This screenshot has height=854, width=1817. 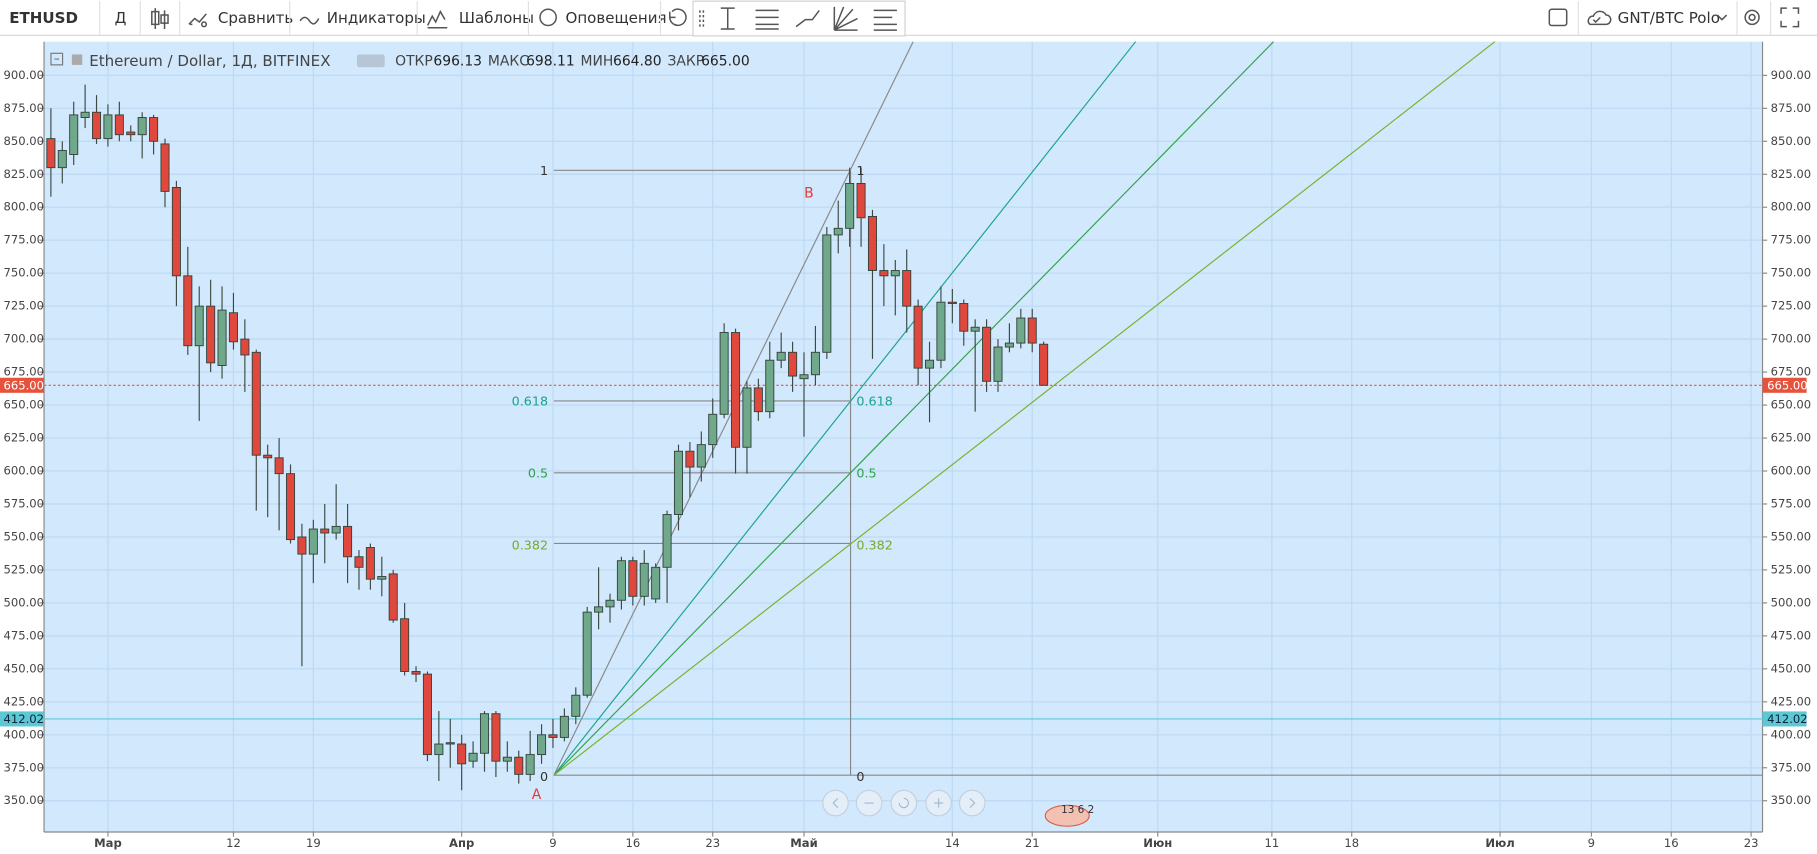 What do you see at coordinates (309, 20) in the screenshot?
I see `indicators-icon` at bounding box center [309, 20].